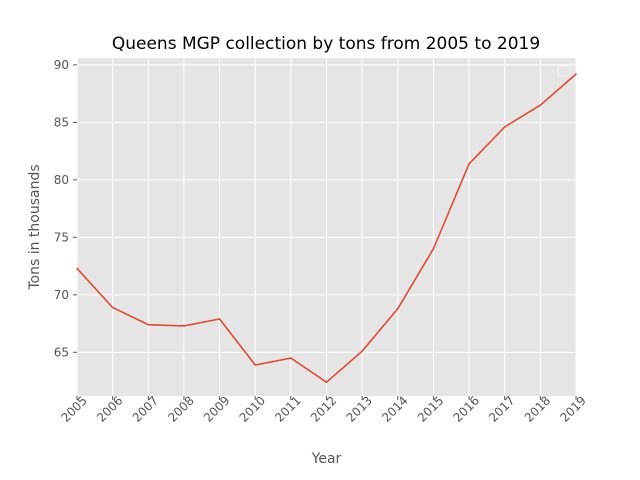  What do you see at coordinates (109, 408) in the screenshot?
I see `x-tick-label: 2006` at bounding box center [109, 408].